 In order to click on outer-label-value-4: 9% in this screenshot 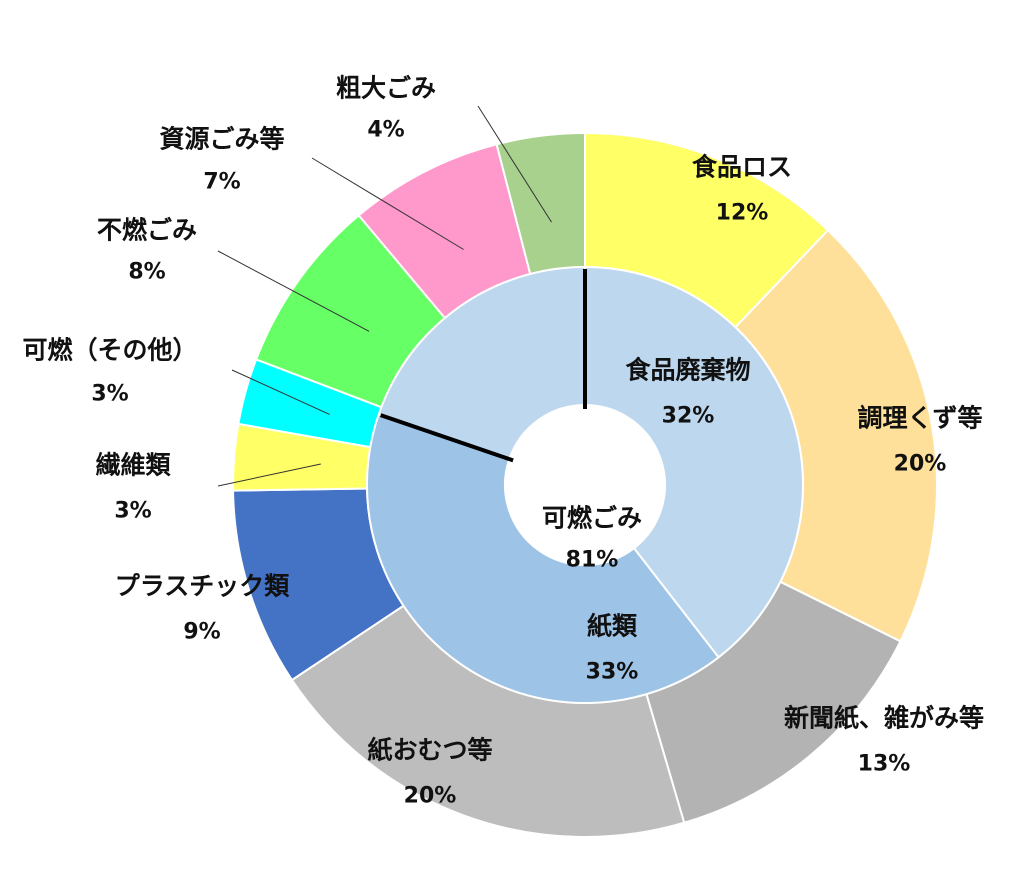, I will do `click(201, 632)`.